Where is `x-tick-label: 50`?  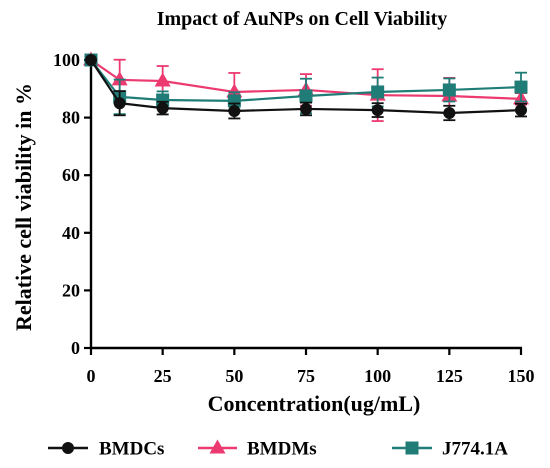 x-tick-label: 50 is located at coordinates (234, 376).